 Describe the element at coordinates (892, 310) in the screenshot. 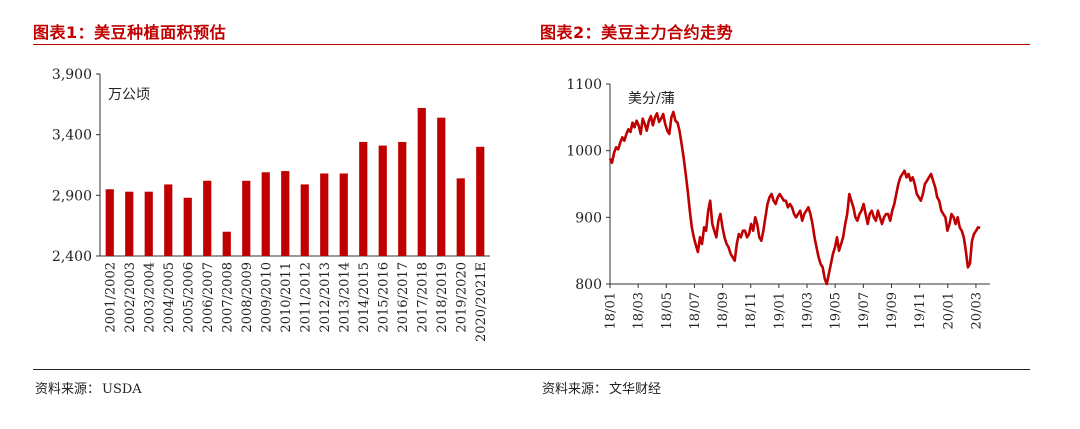

I see `x-tick-label: 19/09` at that location.